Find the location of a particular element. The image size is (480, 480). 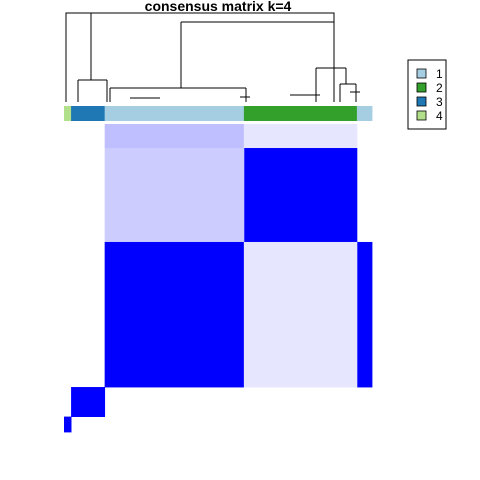

heatmap-block-r2-c2 is located at coordinates (300, 195).